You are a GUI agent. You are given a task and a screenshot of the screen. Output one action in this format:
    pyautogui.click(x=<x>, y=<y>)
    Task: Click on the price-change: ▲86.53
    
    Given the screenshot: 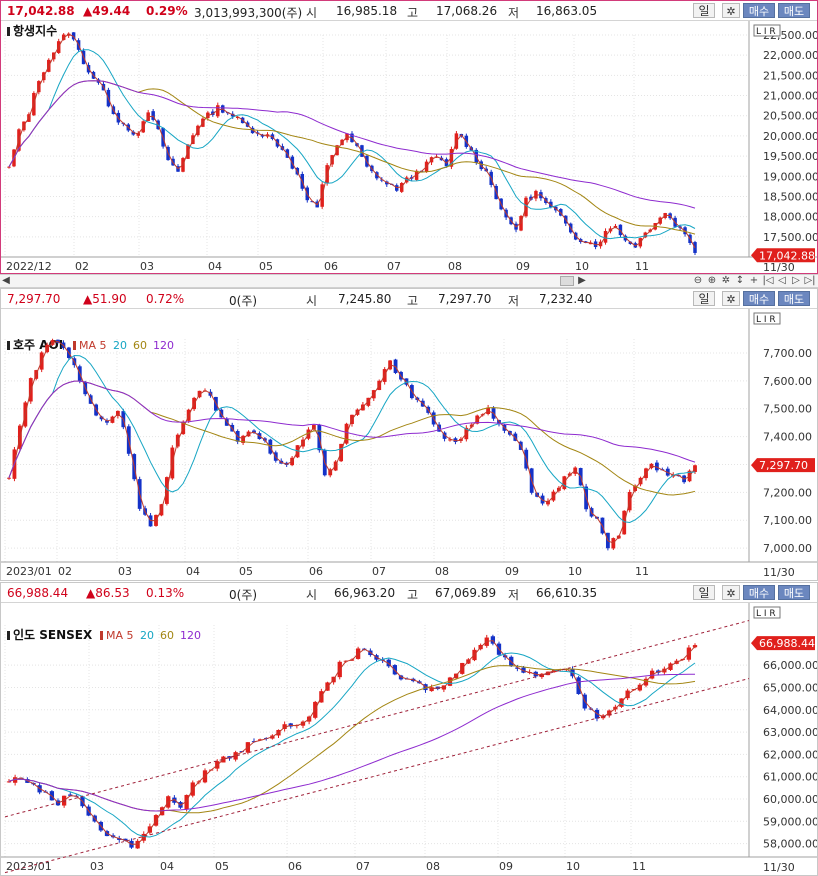 What is the action you would take?
    pyautogui.click(x=108, y=593)
    